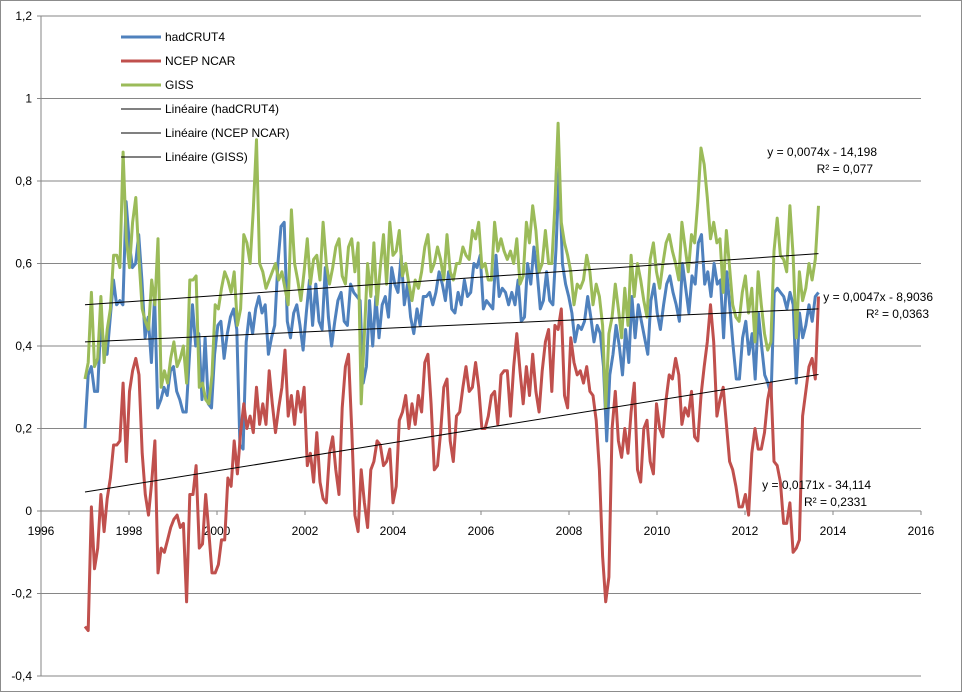  Describe the element at coordinates (41, 531) in the screenshot. I see `x-tick-label: 1996` at that location.